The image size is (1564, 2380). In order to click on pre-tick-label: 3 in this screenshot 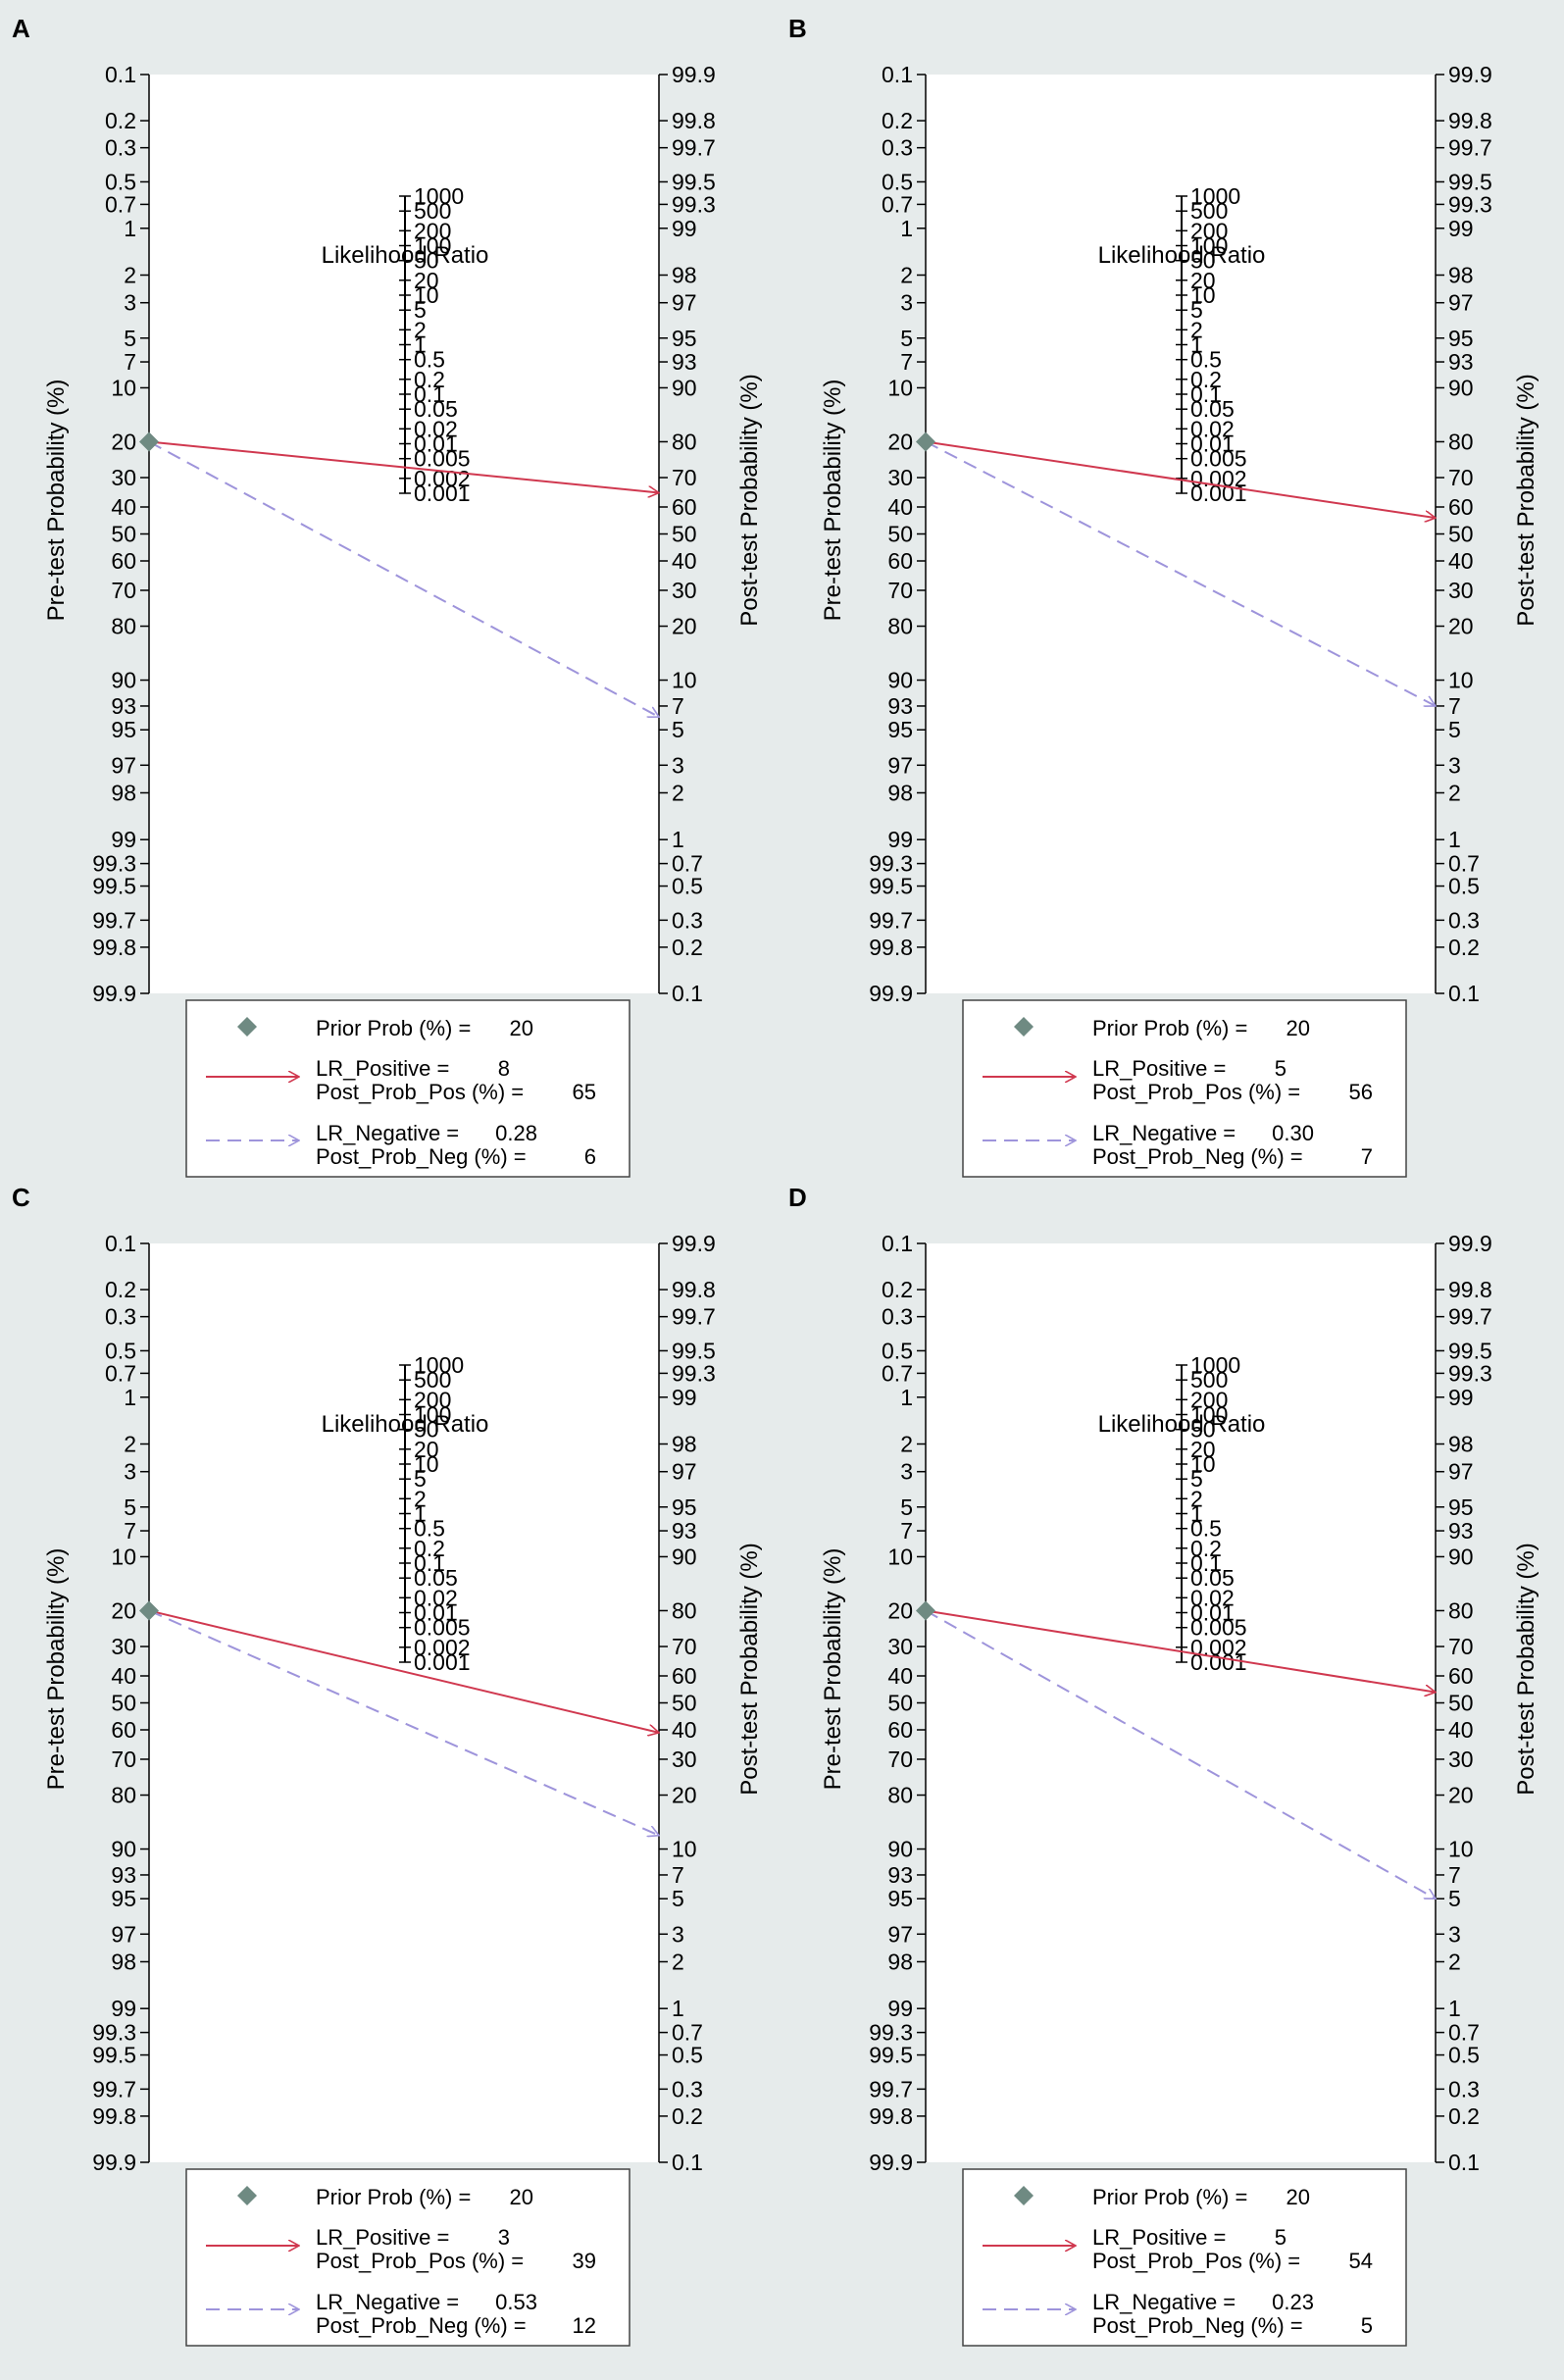, I will do `click(907, 303)`.